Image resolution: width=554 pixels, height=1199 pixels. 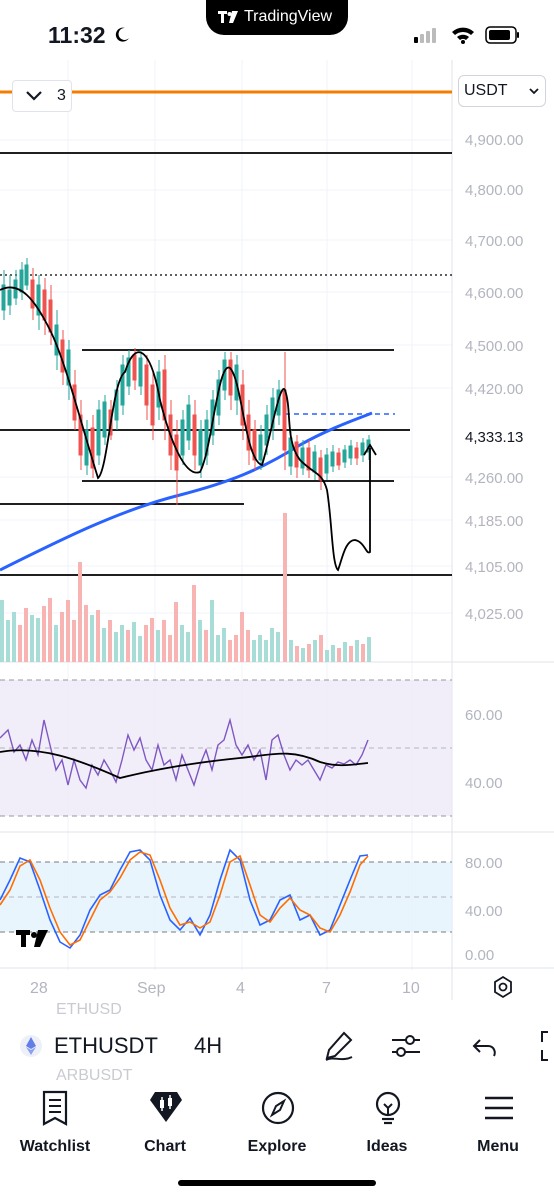 I want to click on currency-select: USDT, so click(x=502, y=91).